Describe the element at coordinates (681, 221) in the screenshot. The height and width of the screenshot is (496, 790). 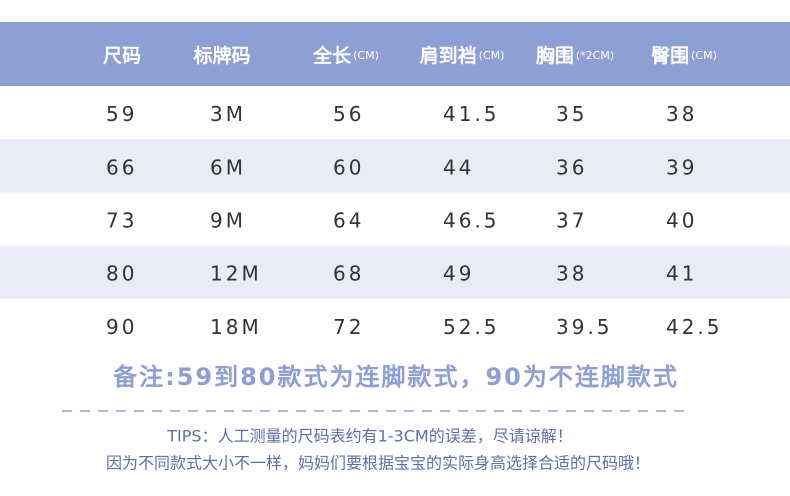
I see `cell: 40` at that location.